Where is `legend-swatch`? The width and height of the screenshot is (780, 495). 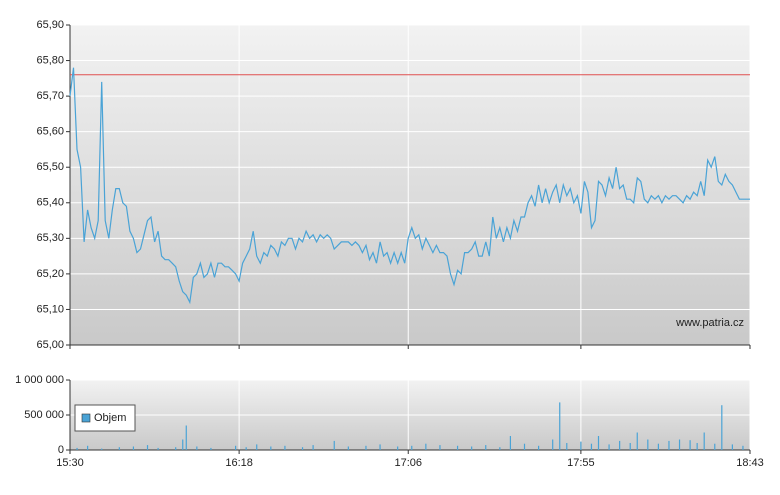
legend-swatch is located at coordinates (86, 418).